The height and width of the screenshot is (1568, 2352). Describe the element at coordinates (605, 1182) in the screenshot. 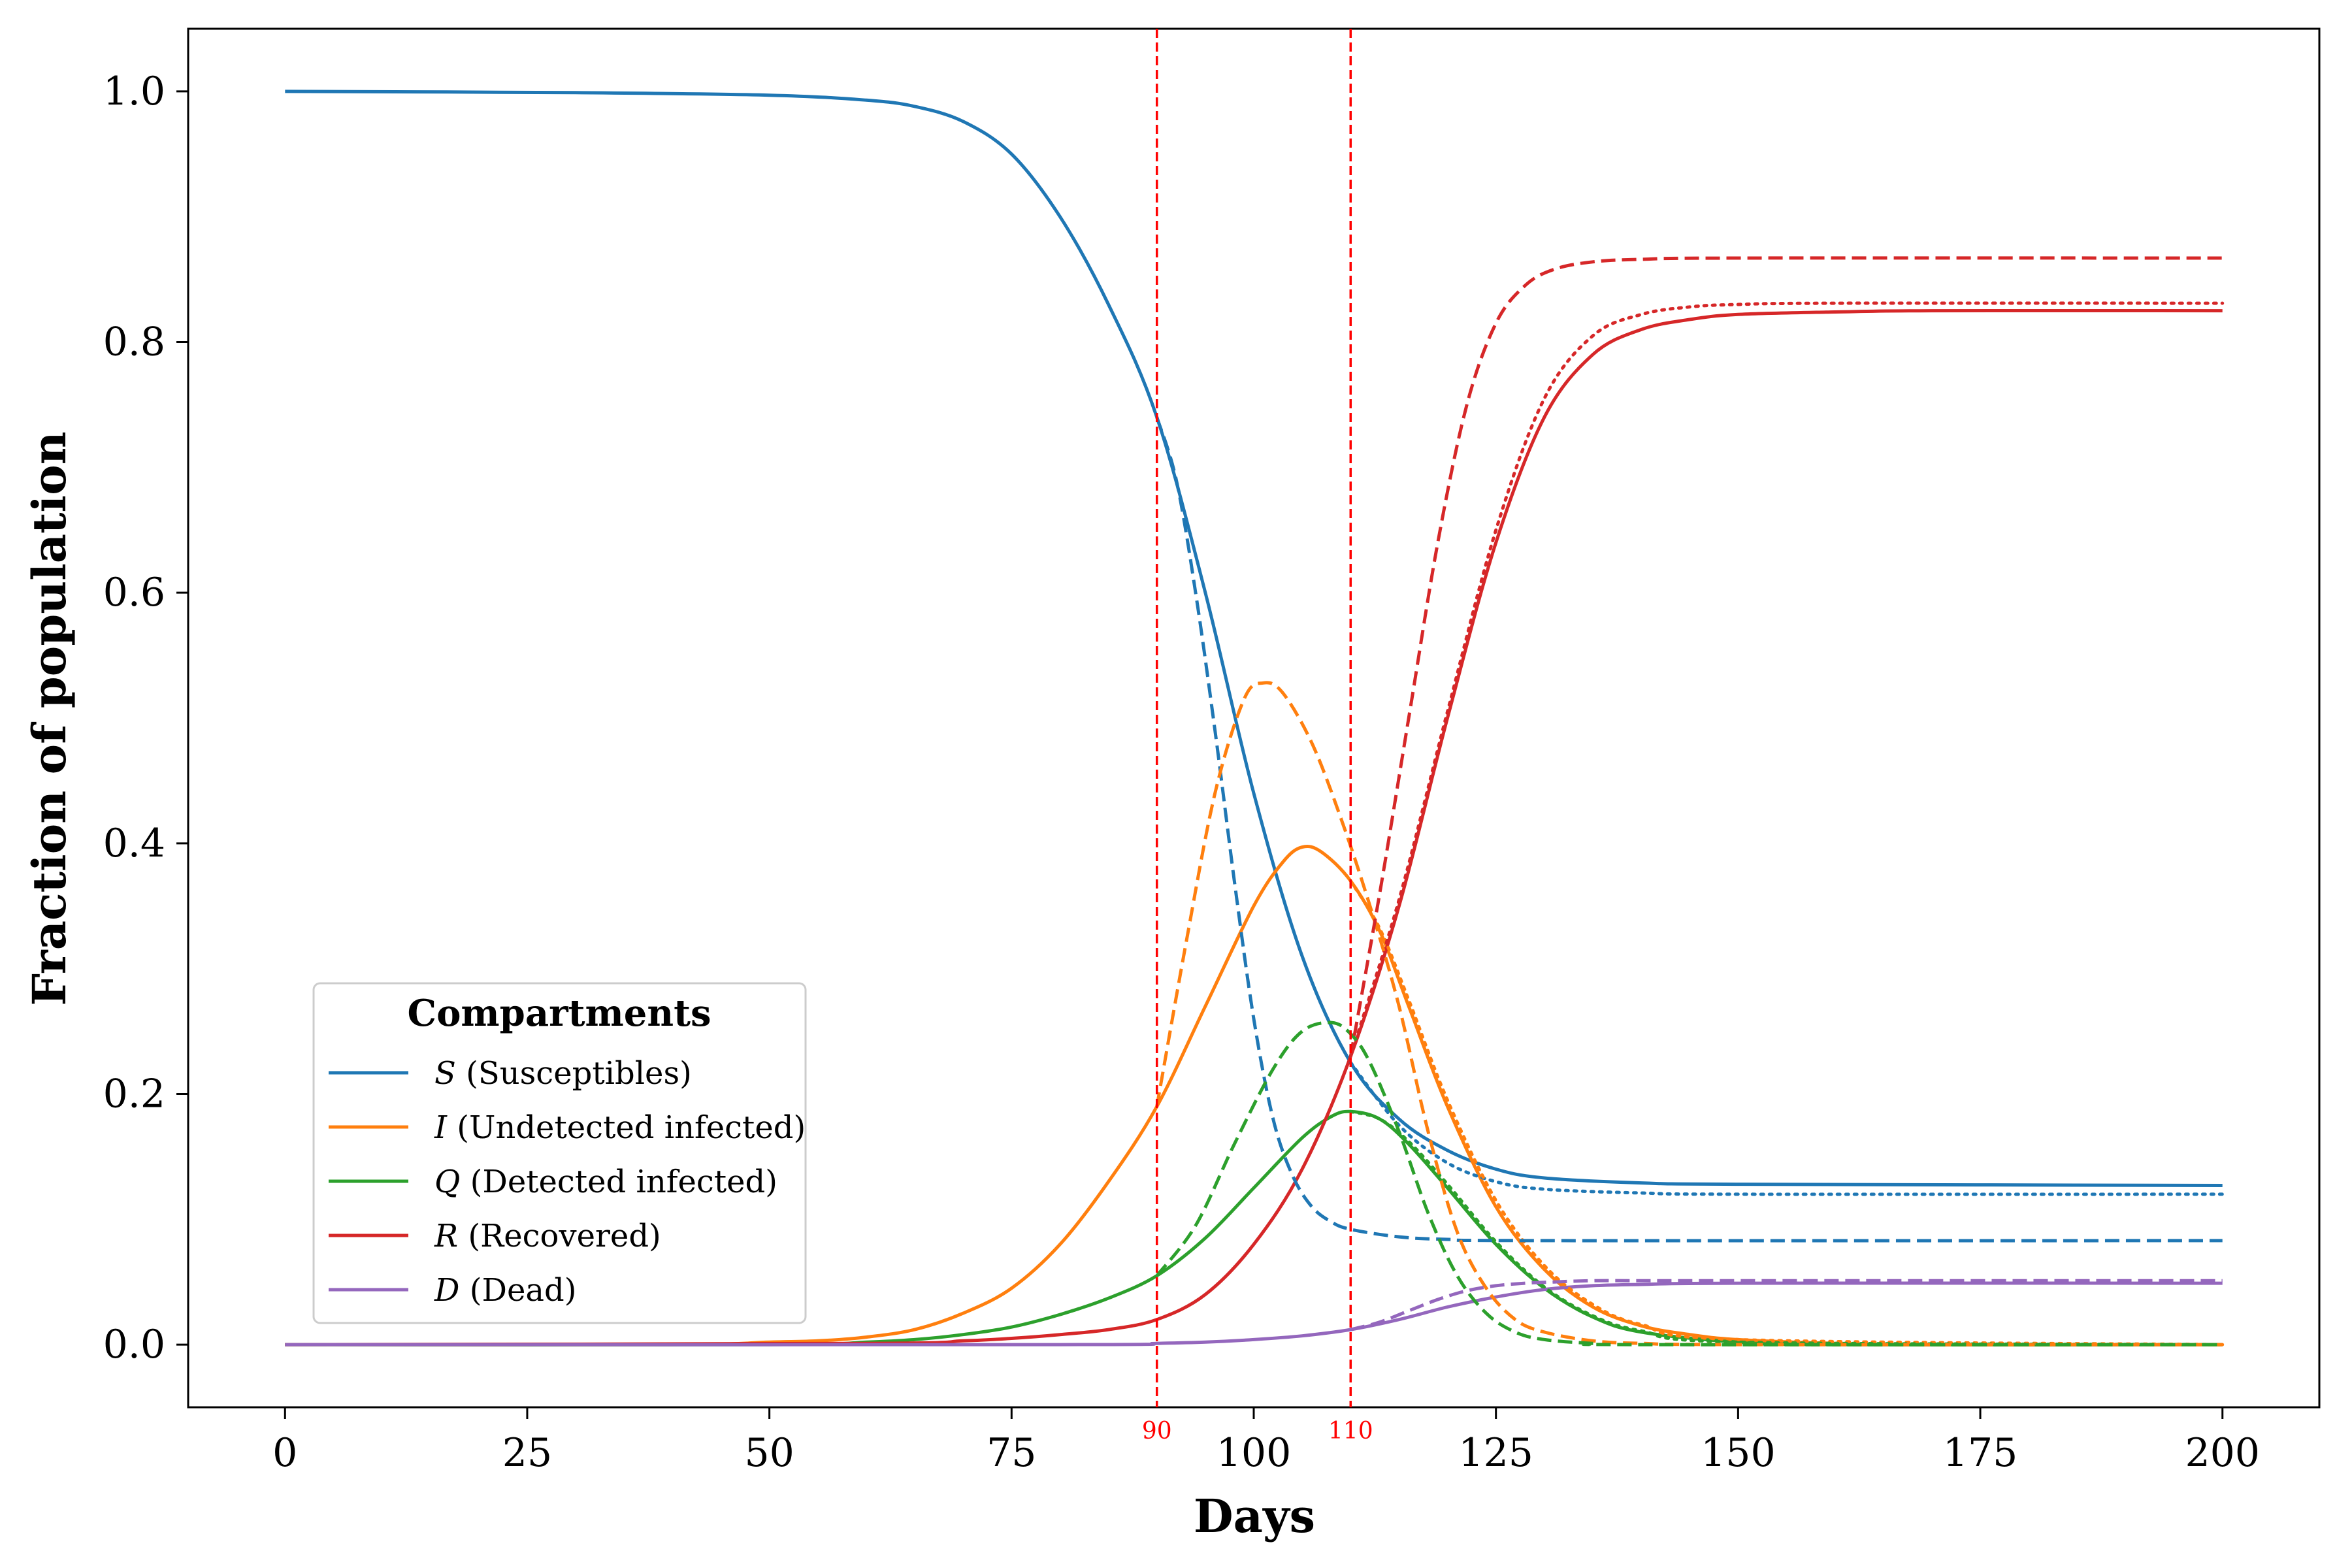

I see `legend-entry-q: Q (Detected infected)` at that location.